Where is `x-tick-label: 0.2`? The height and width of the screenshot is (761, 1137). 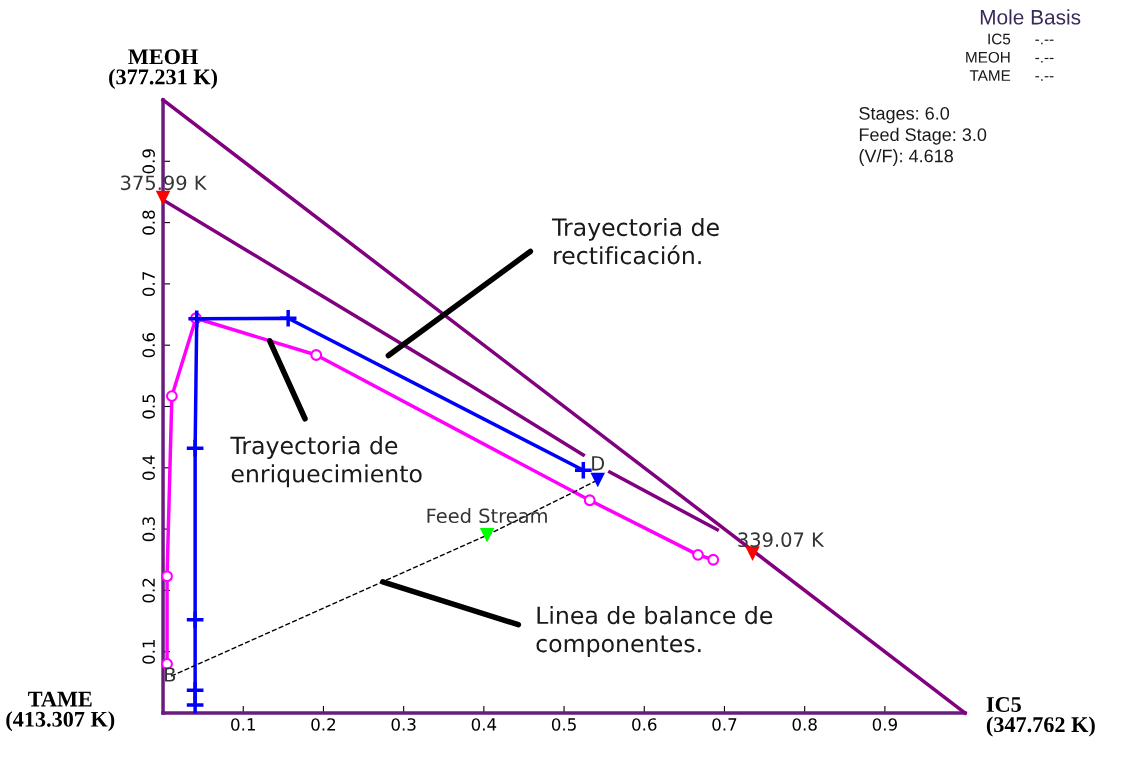 x-tick-label: 0.2 is located at coordinates (323, 724).